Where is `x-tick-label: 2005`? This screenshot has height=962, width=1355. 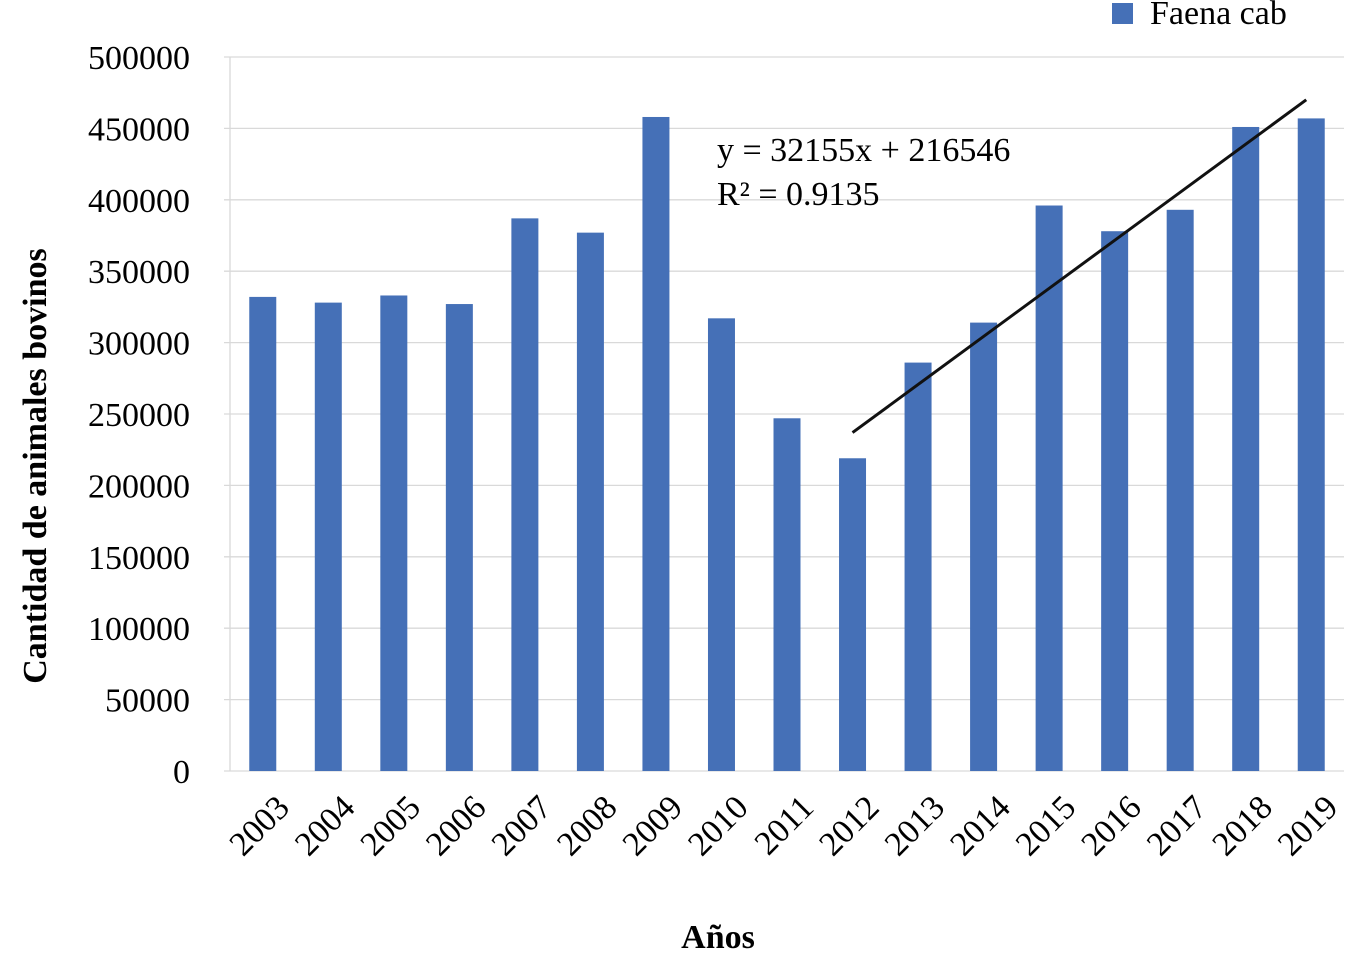
x-tick-label: 2005 is located at coordinates (391, 826).